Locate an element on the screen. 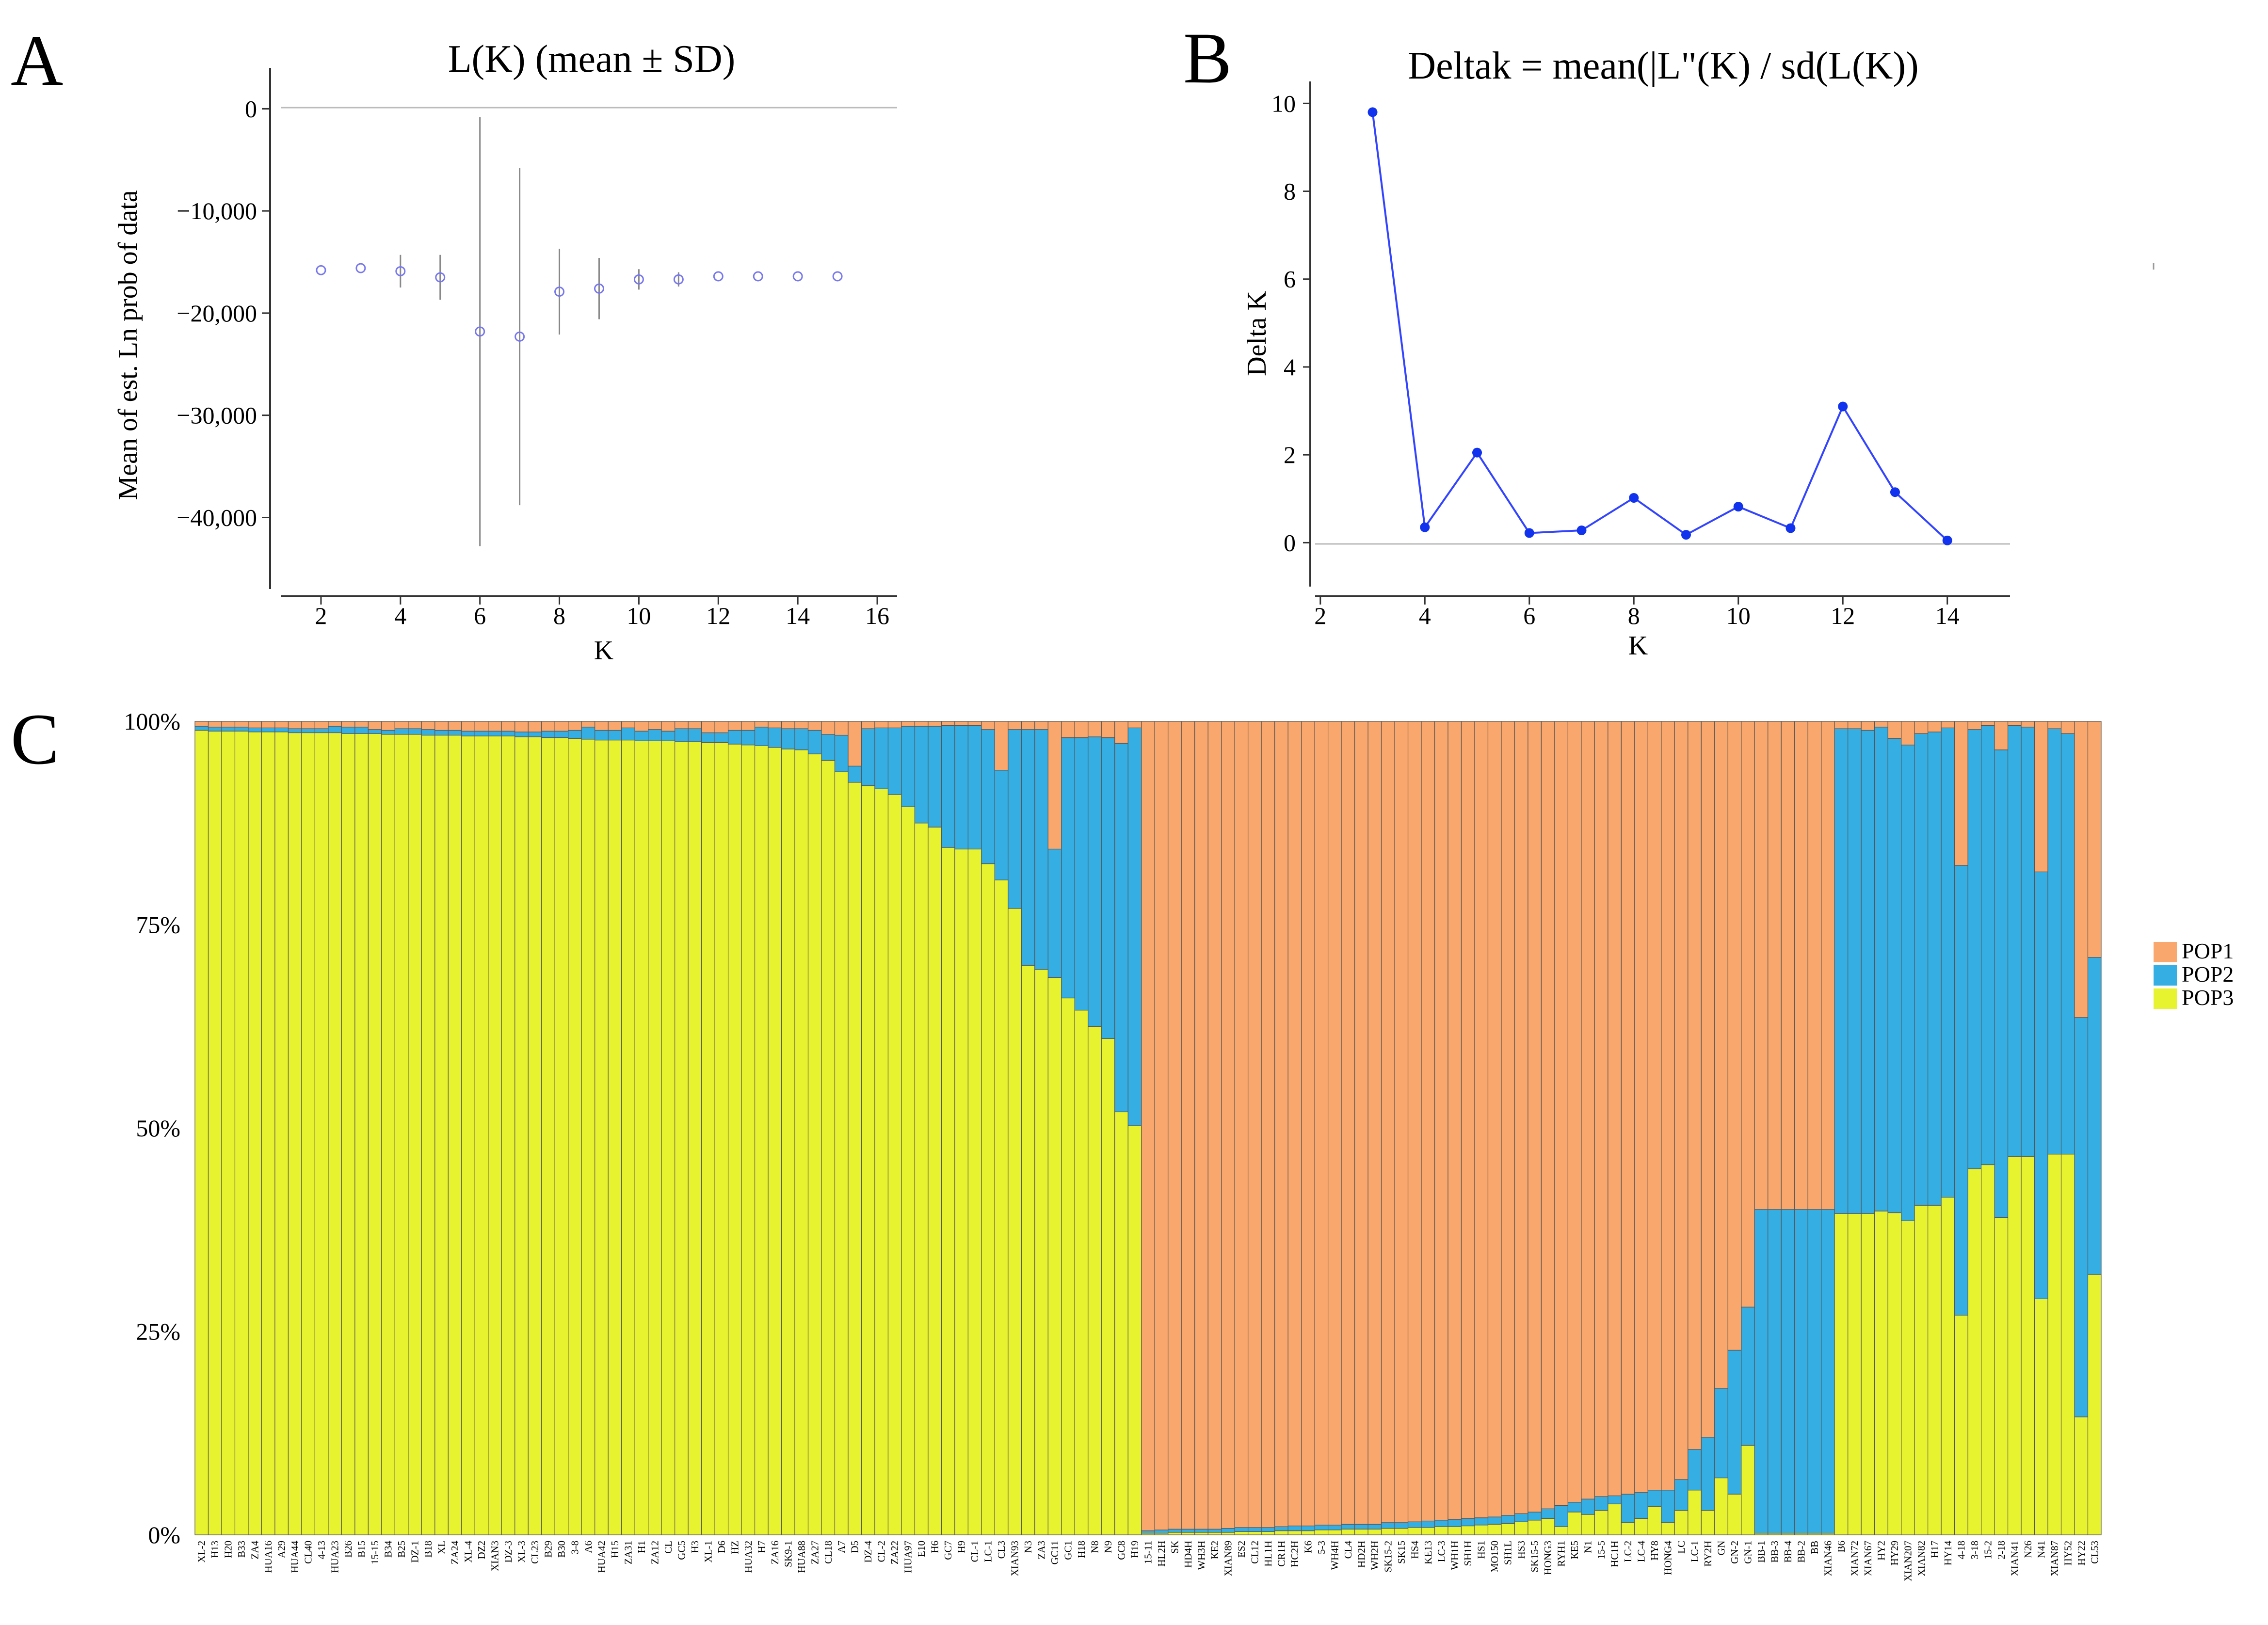  sample-label: H19 is located at coordinates (1135, 1549).